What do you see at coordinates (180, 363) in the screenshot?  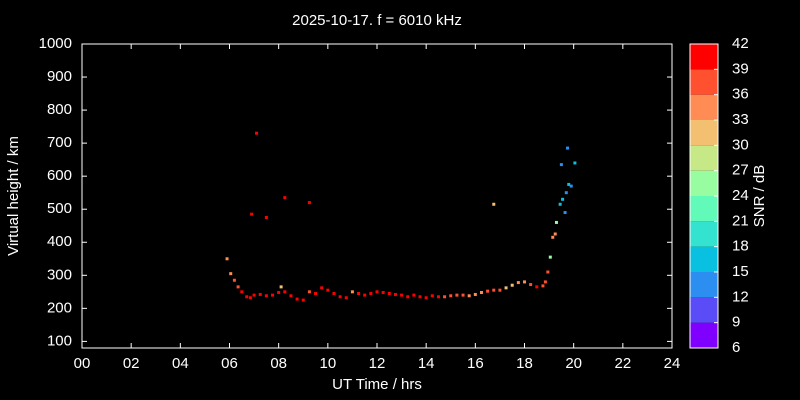 I see `x-tick-label: 04` at bounding box center [180, 363].